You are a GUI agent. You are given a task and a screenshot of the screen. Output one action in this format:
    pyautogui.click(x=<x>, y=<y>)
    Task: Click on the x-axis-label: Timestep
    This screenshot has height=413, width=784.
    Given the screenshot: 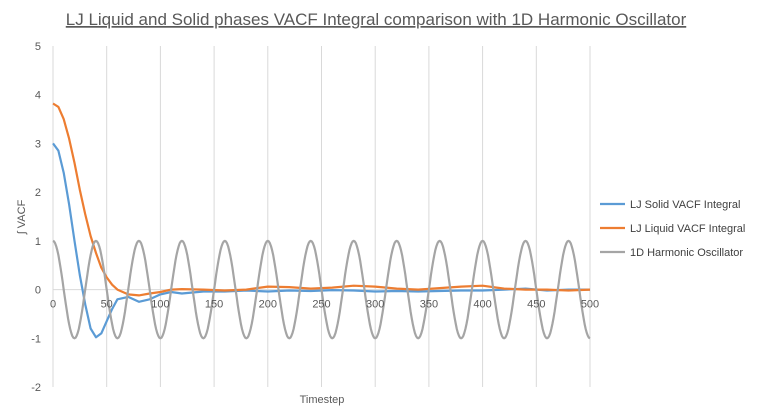 What is the action you would take?
    pyautogui.click(x=322, y=400)
    